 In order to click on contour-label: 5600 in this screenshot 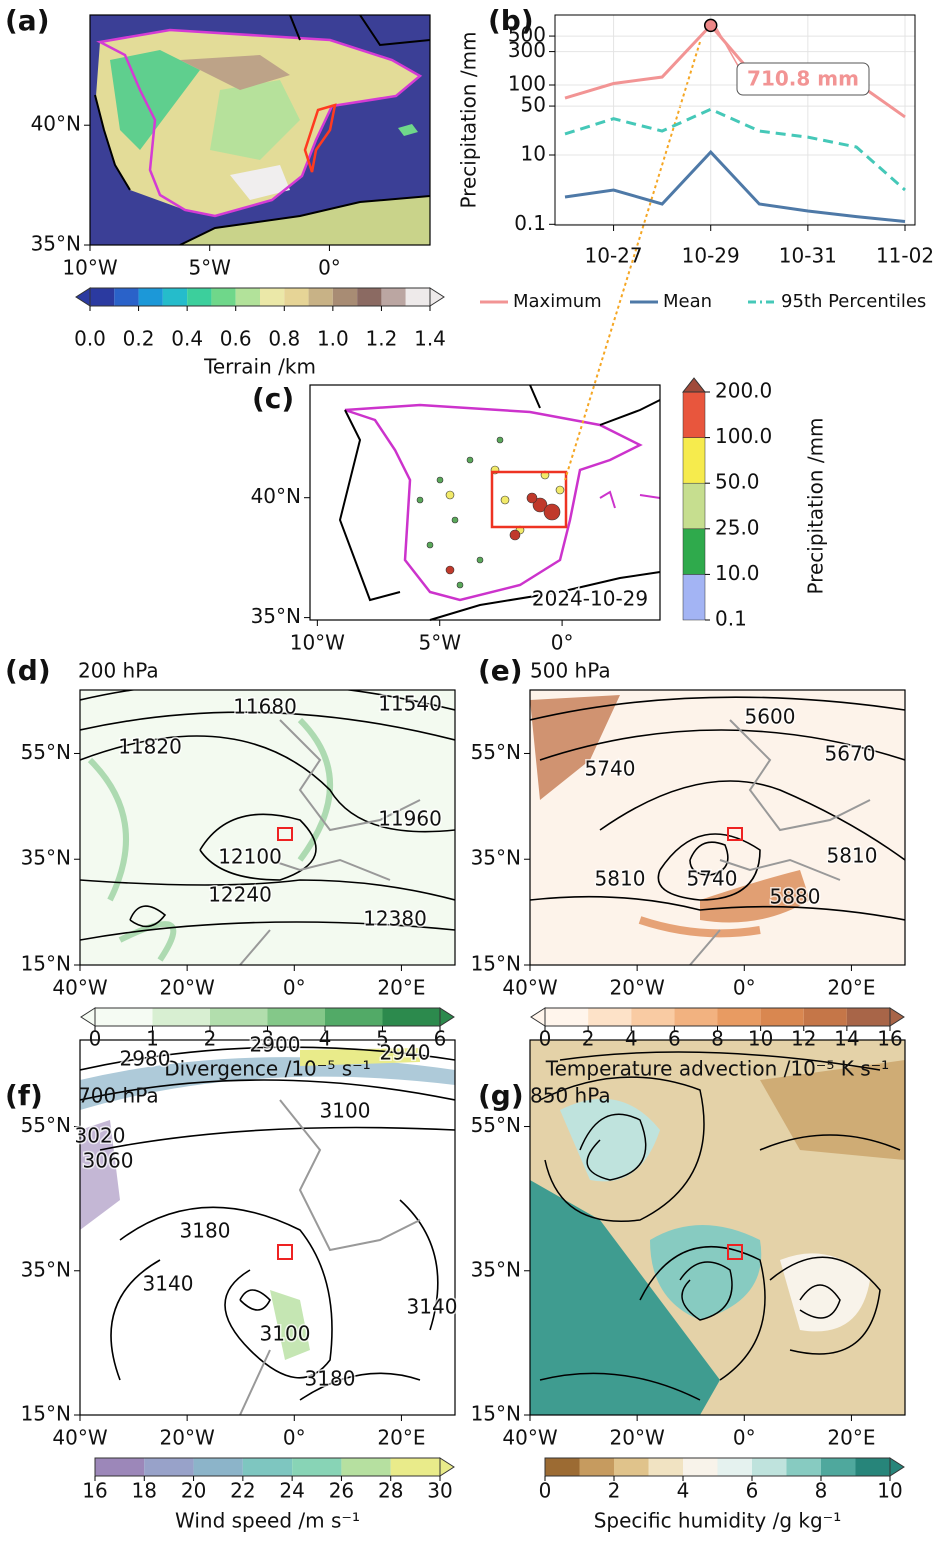, I will do `click(770, 717)`.